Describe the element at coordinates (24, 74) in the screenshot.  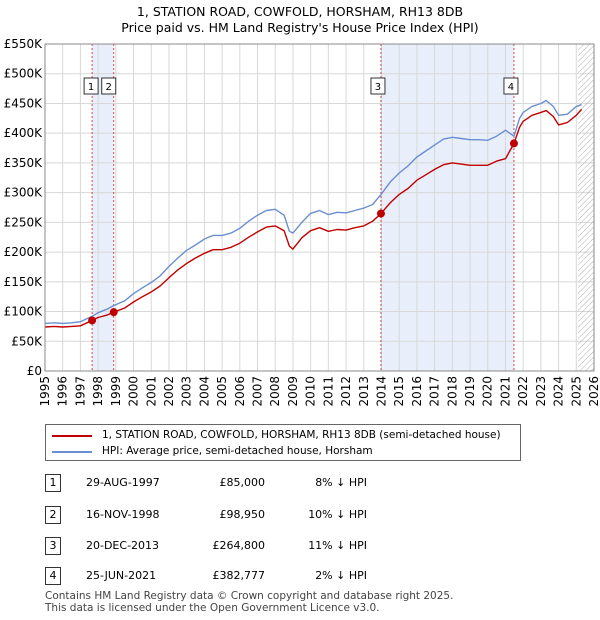
I see `y-tick-label: £500K` at that location.